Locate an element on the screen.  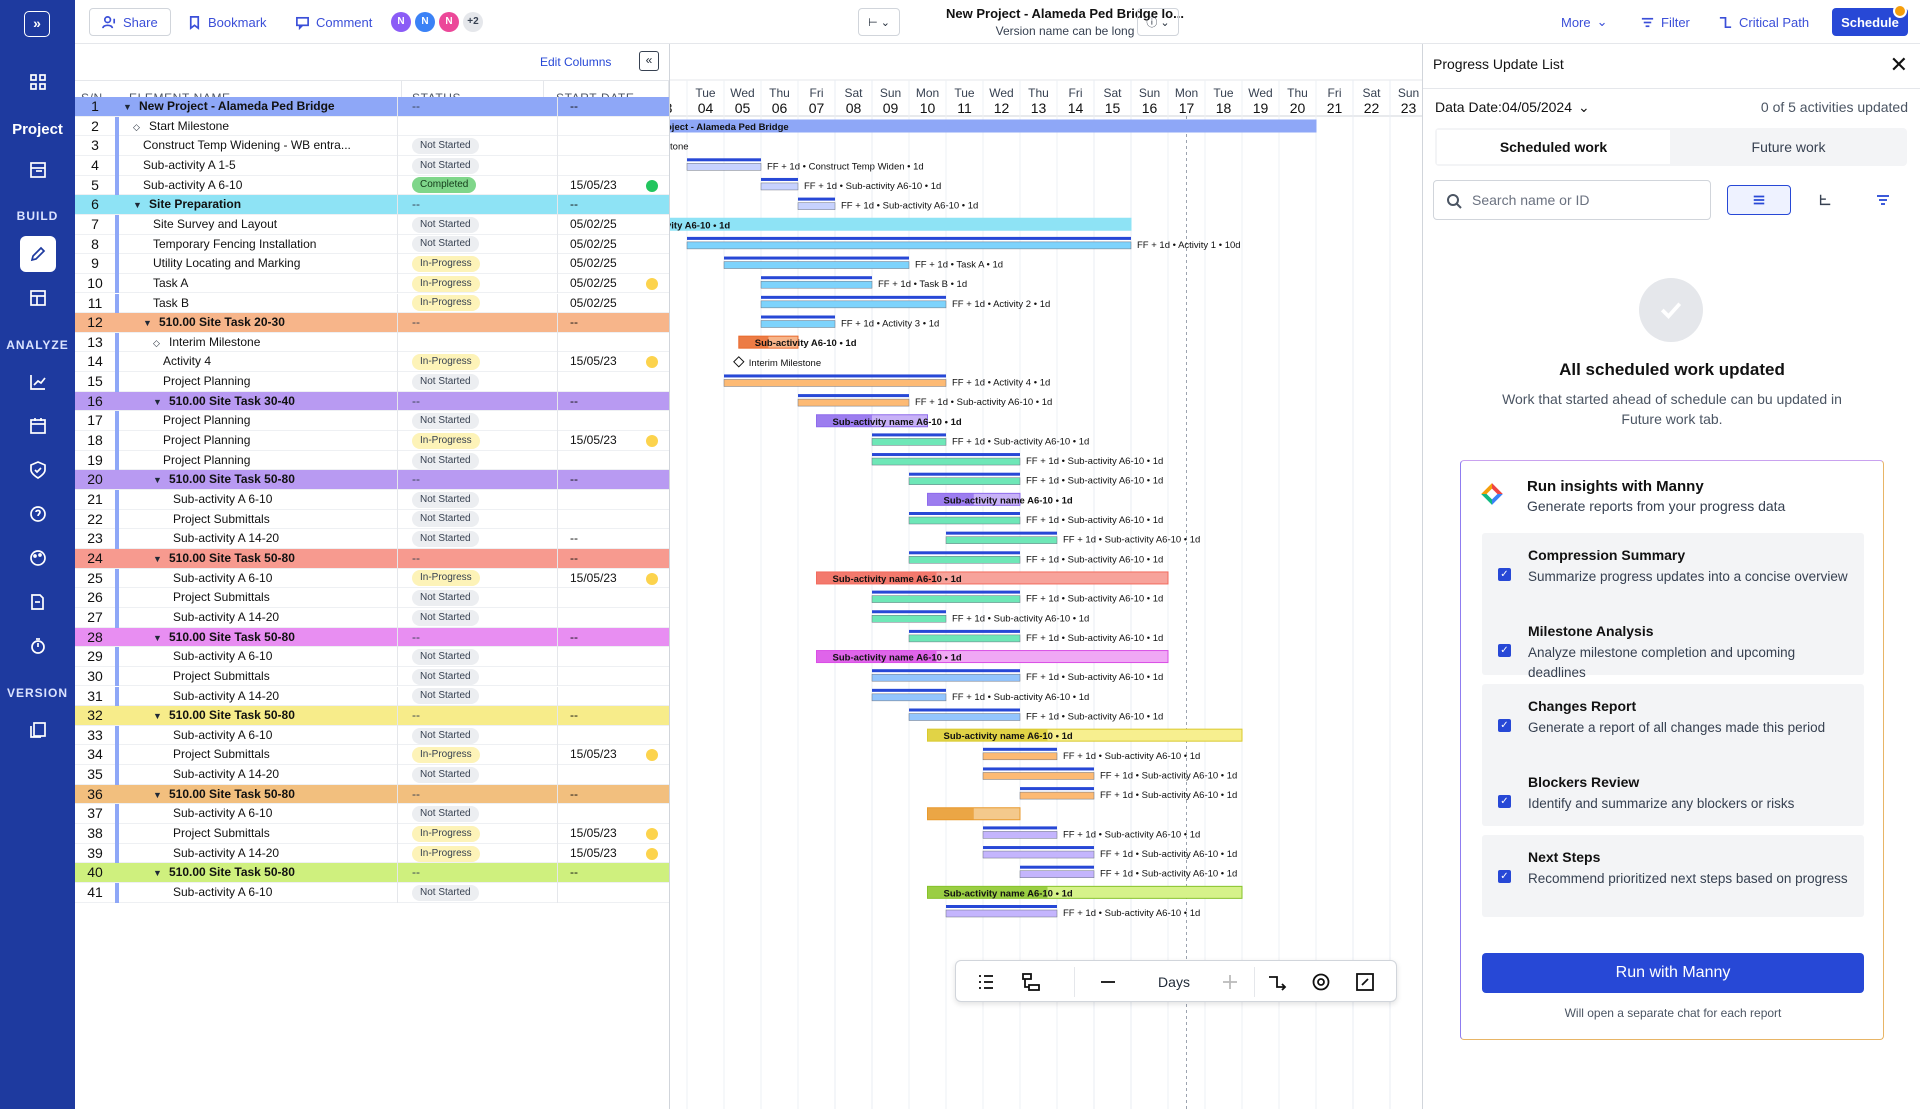
list-view-icon is located at coordinates (986, 982).